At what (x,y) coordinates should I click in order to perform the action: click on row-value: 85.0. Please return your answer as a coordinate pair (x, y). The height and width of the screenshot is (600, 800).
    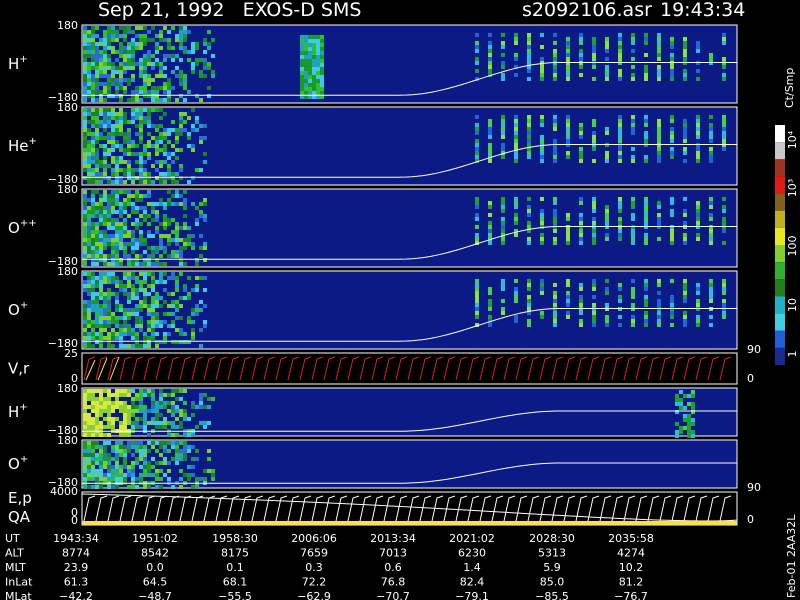
    Looking at the image, I should click on (552, 582).